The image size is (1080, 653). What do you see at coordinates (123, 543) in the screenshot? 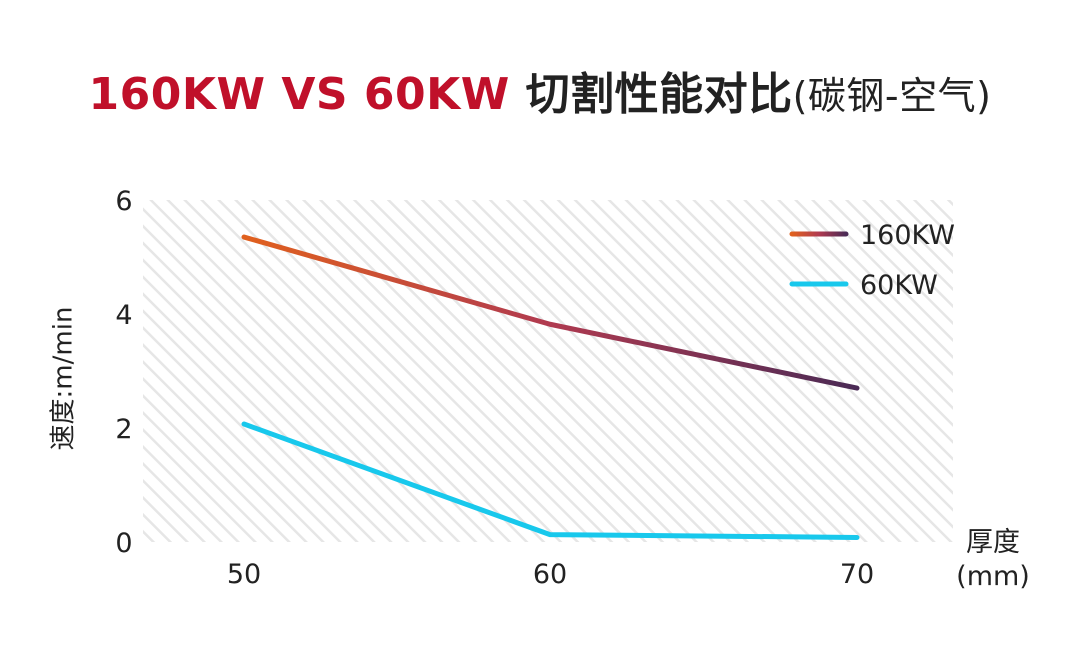
I see `y-tick-label: 0` at bounding box center [123, 543].